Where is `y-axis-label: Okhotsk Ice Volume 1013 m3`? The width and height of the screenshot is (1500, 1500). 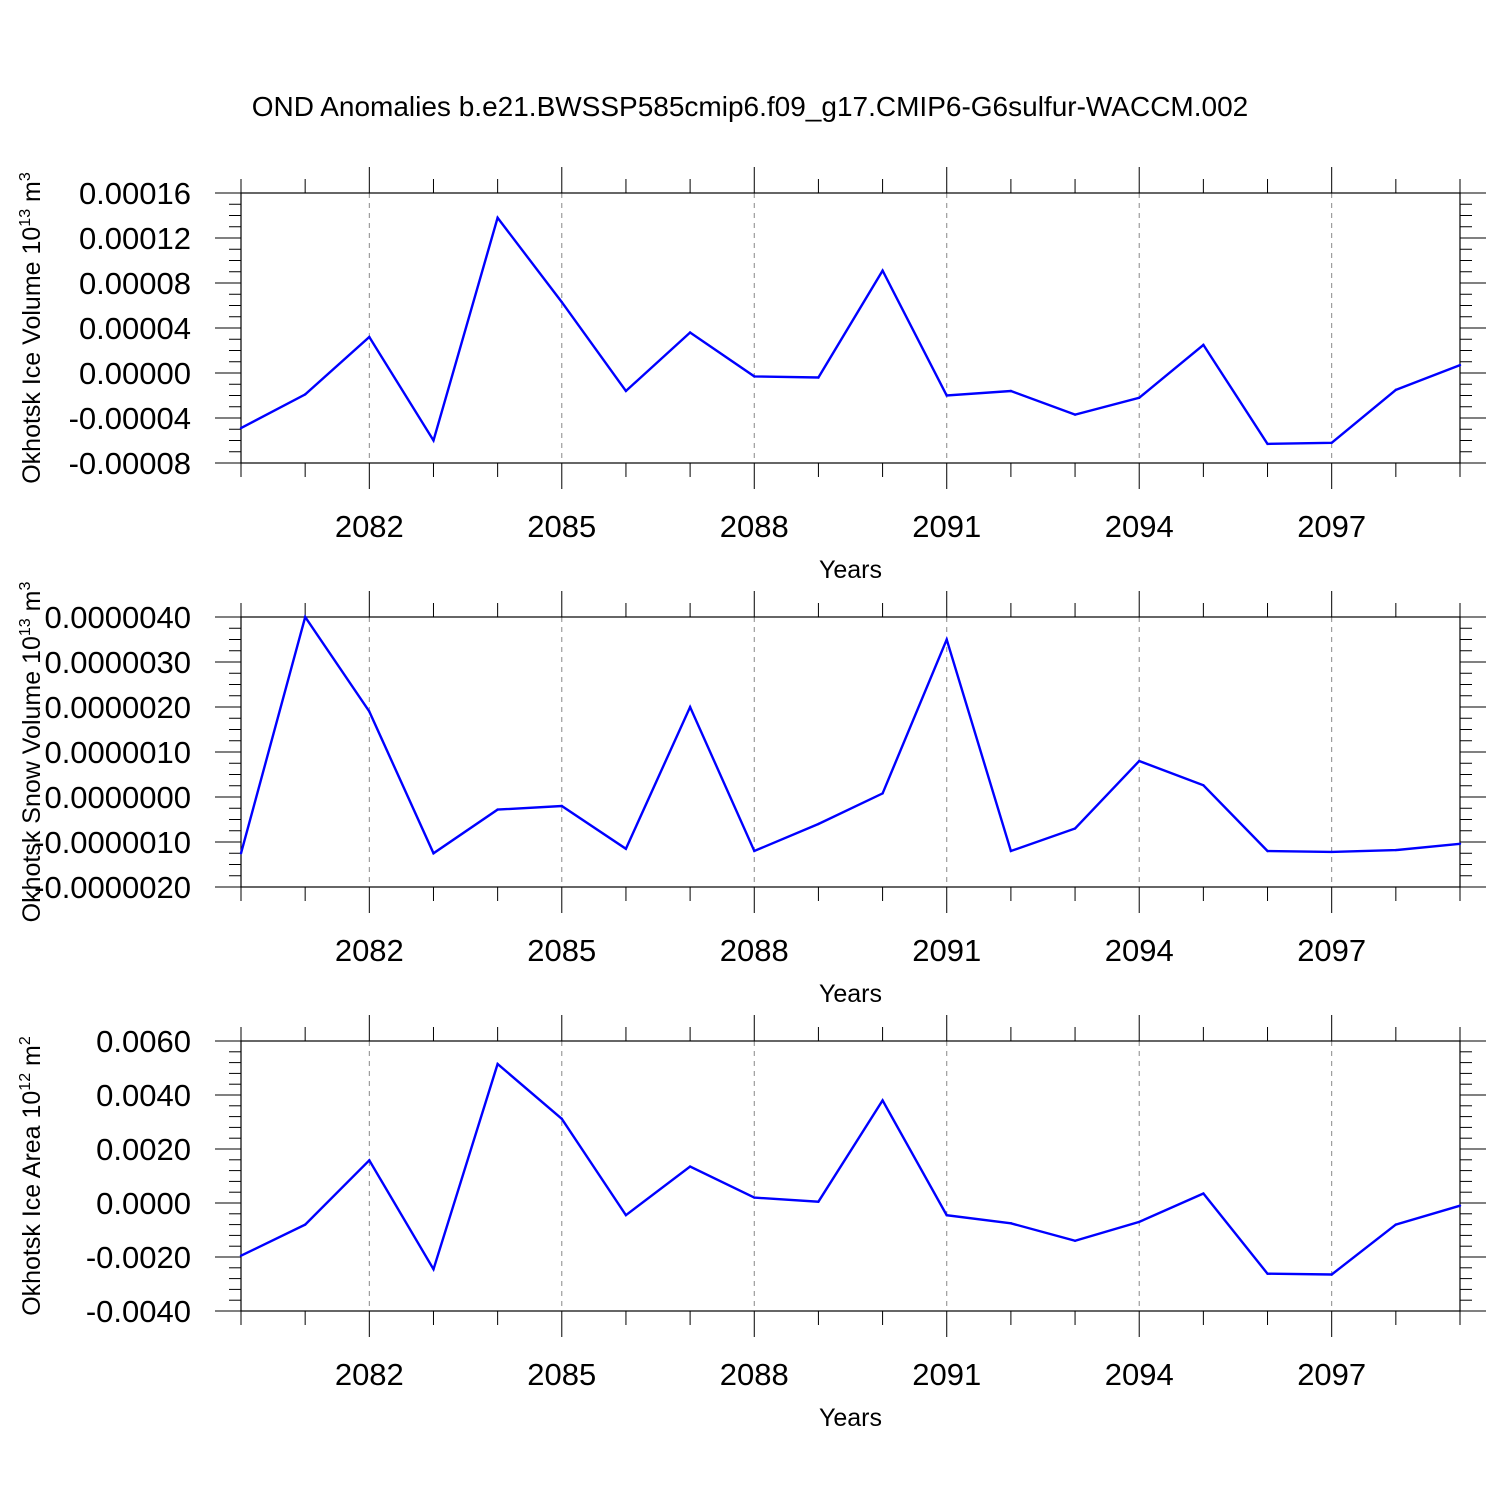
y-axis-label: Okhotsk Ice Volume 1013 m3 is located at coordinates (31, 328).